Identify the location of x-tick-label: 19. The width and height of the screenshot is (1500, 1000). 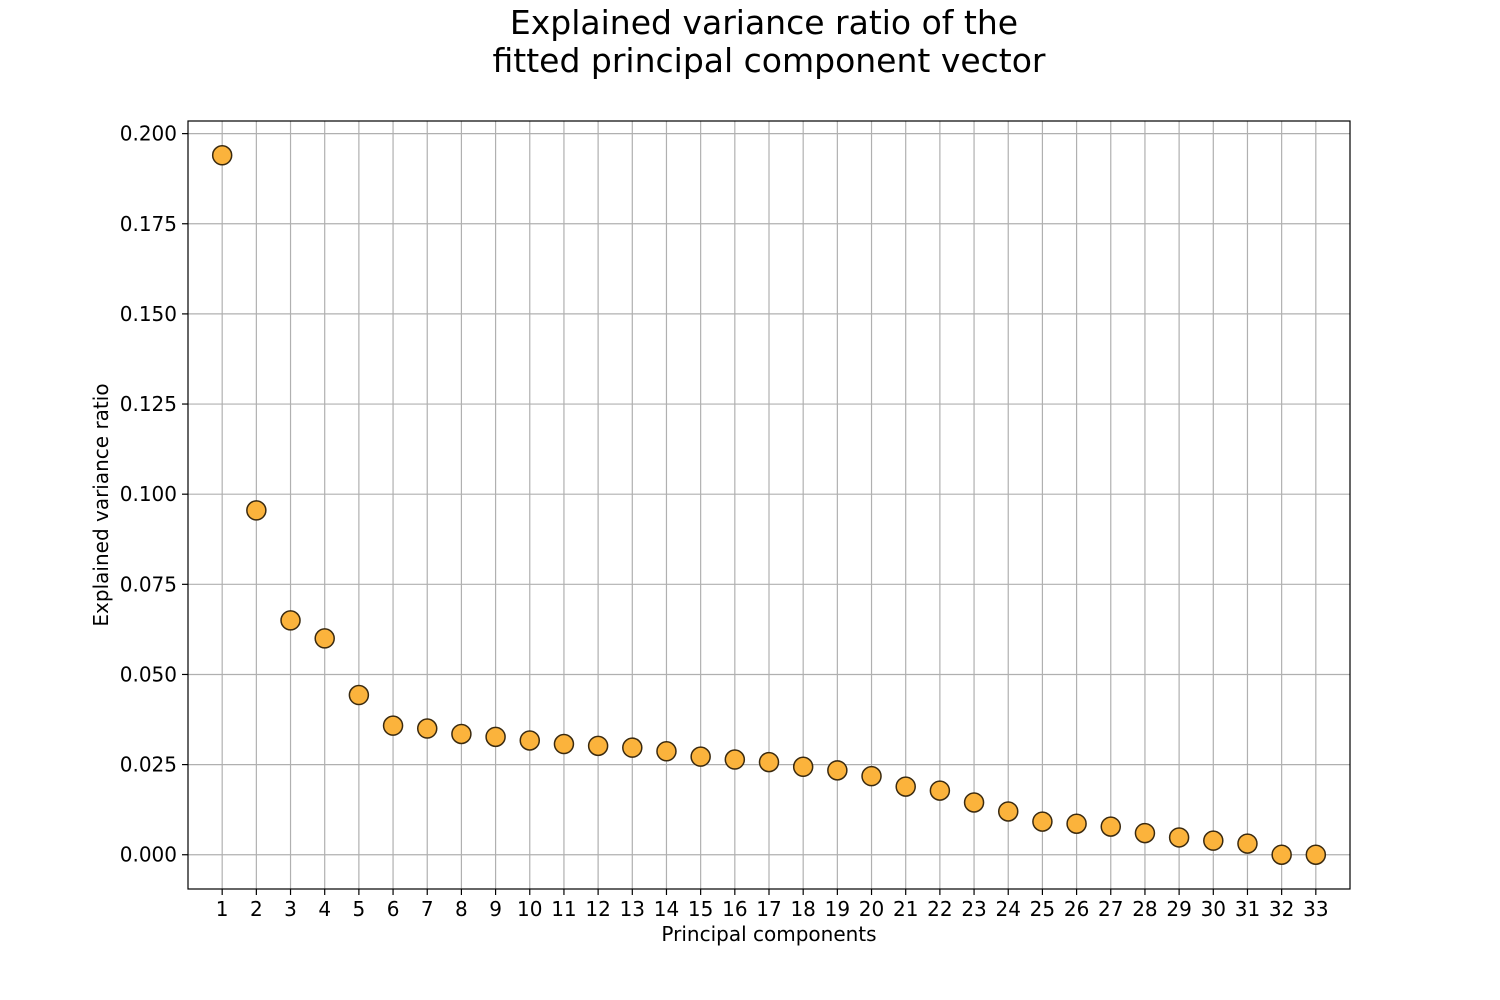
(837, 909).